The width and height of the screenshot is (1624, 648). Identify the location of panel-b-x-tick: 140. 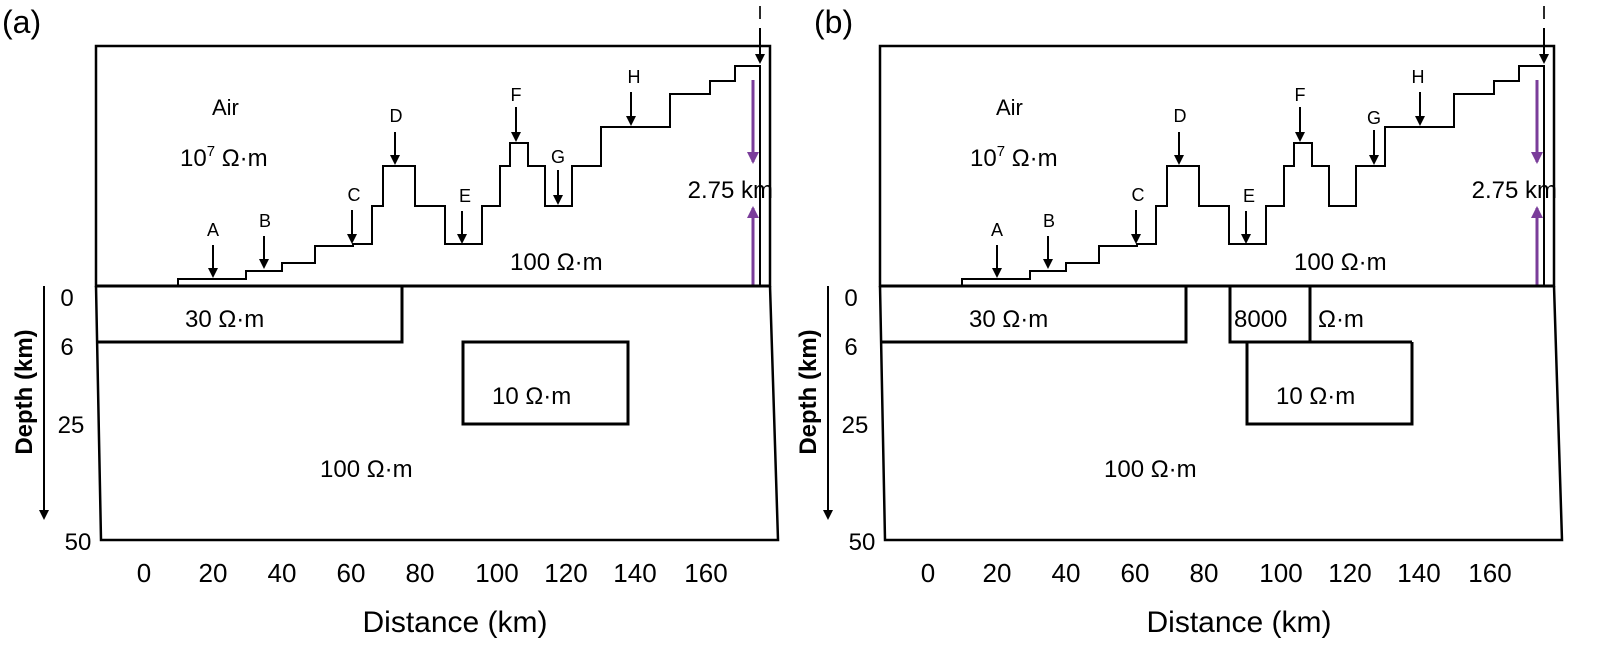
(1418, 573).